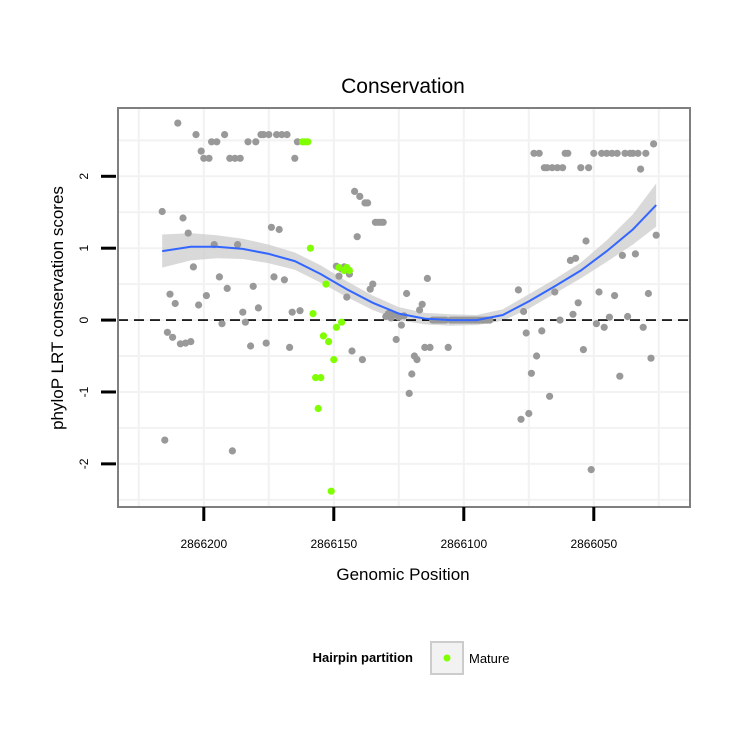 The image size is (750, 750). What do you see at coordinates (84, 463) in the screenshot?
I see `y-tick-label: -2` at bounding box center [84, 463].